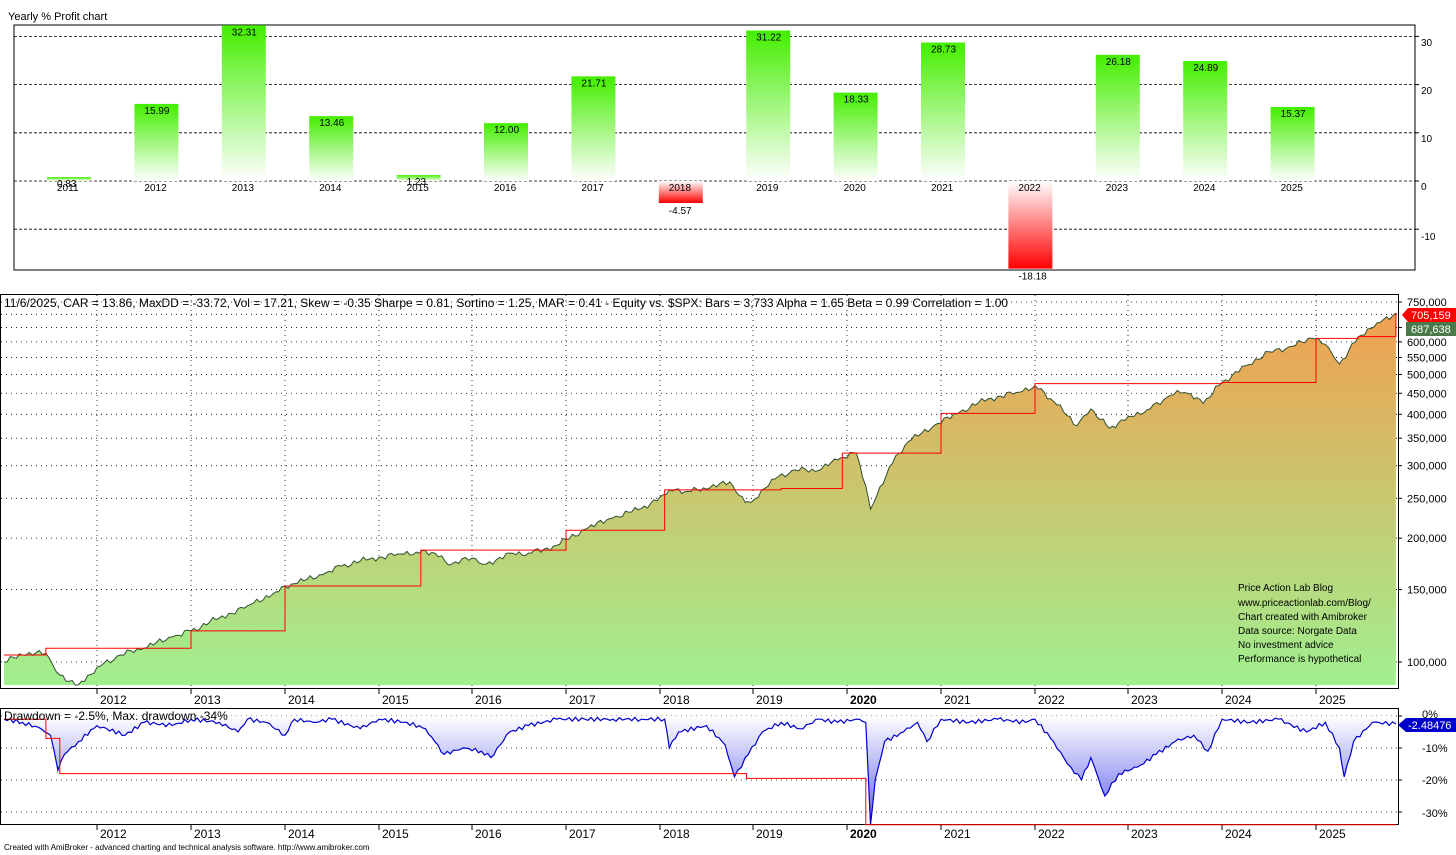 The image size is (1456, 855). Describe the element at coordinates (592, 188) in the screenshot. I see `bar-year-label: 2017` at that location.